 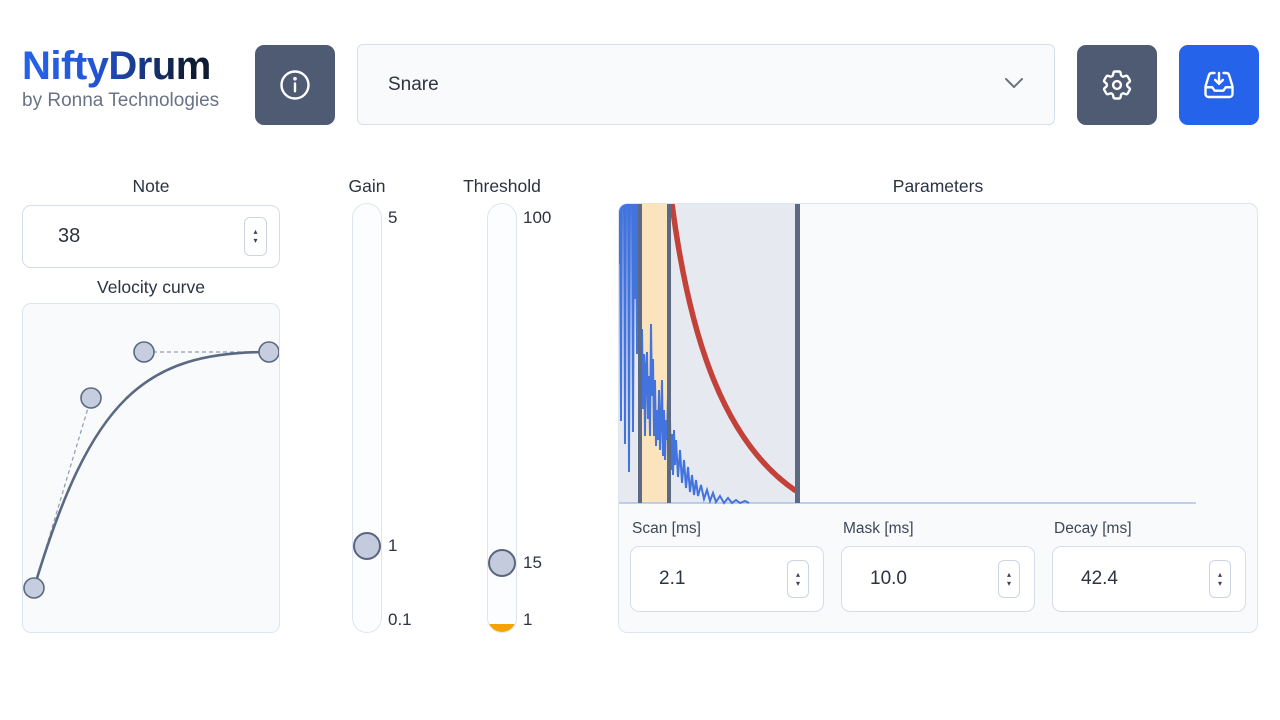 What do you see at coordinates (393, 217) in the screenshot?
I see `gain-max-tick: 5` at bounding box center [393, 217].